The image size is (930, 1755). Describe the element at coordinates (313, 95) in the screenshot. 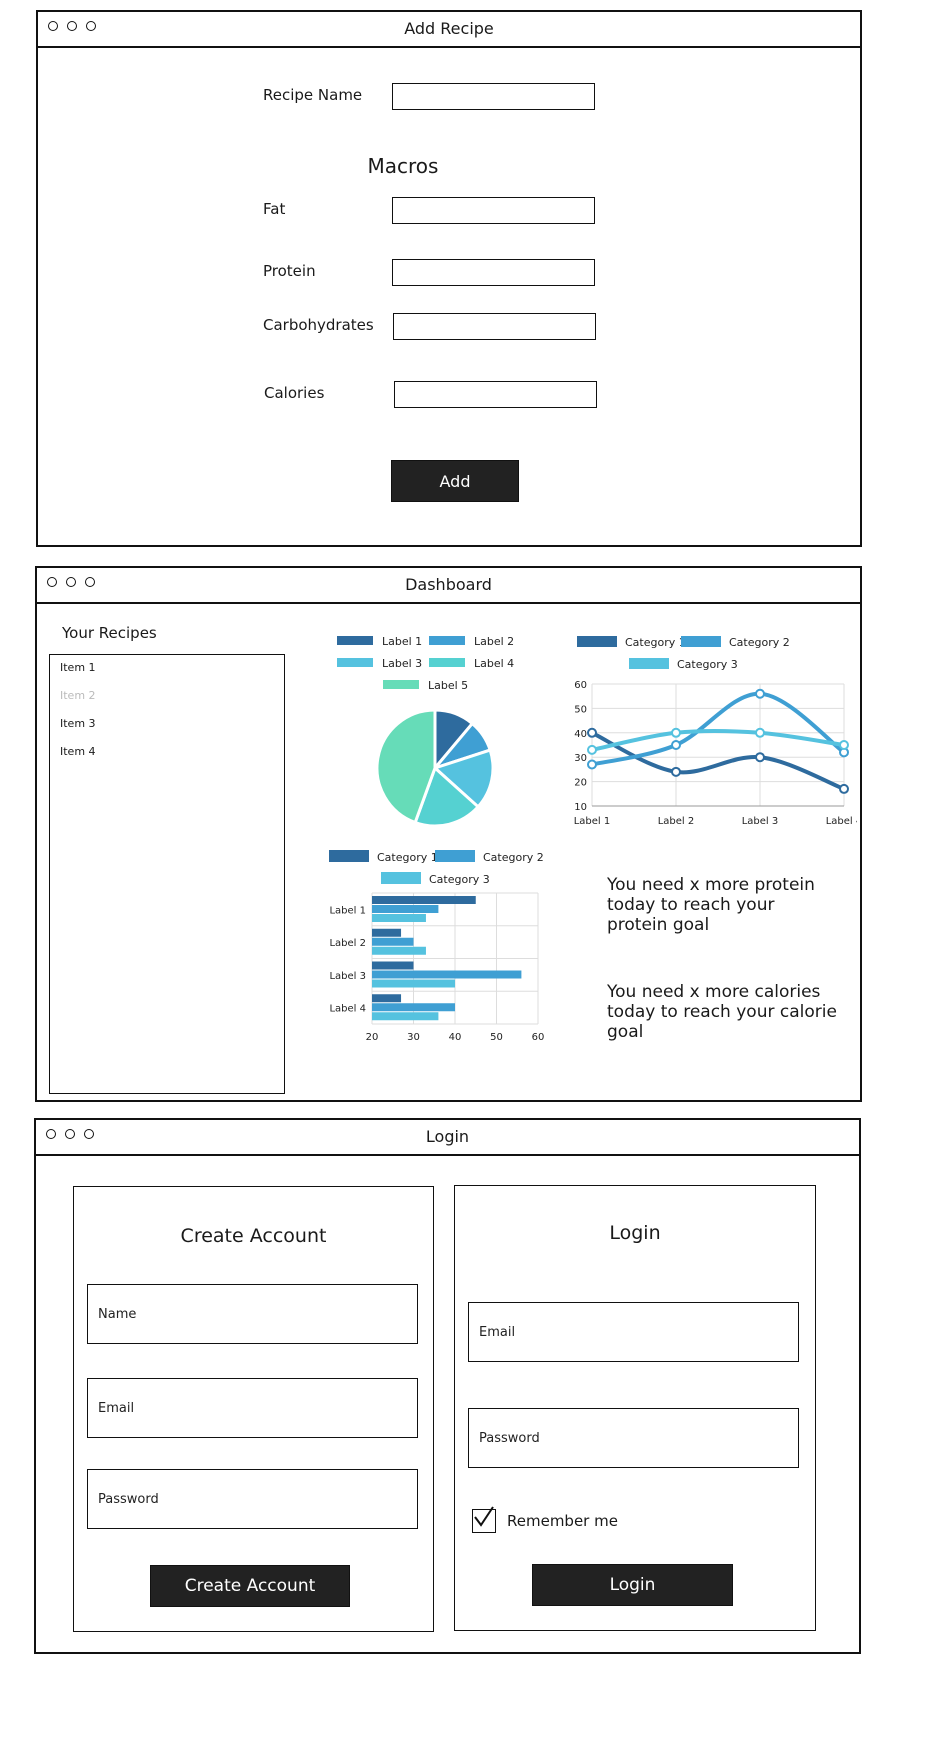

I see `recipe-name-label: Recipe Name` at that location.